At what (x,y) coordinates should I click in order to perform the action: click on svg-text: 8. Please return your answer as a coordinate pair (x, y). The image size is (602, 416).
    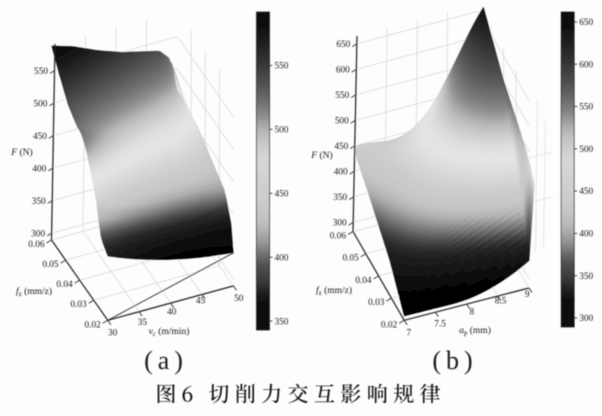
    Looking at the image, I should click on (471, 312).